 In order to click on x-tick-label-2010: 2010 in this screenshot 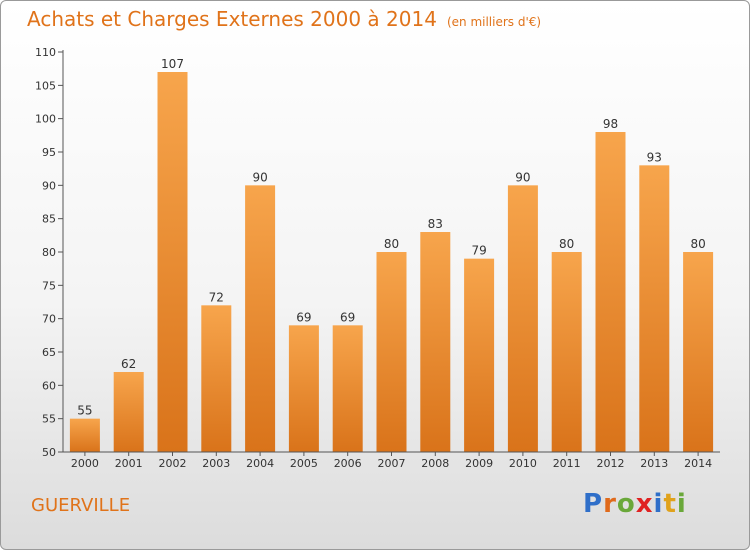, I will do `click(523, 463)`.